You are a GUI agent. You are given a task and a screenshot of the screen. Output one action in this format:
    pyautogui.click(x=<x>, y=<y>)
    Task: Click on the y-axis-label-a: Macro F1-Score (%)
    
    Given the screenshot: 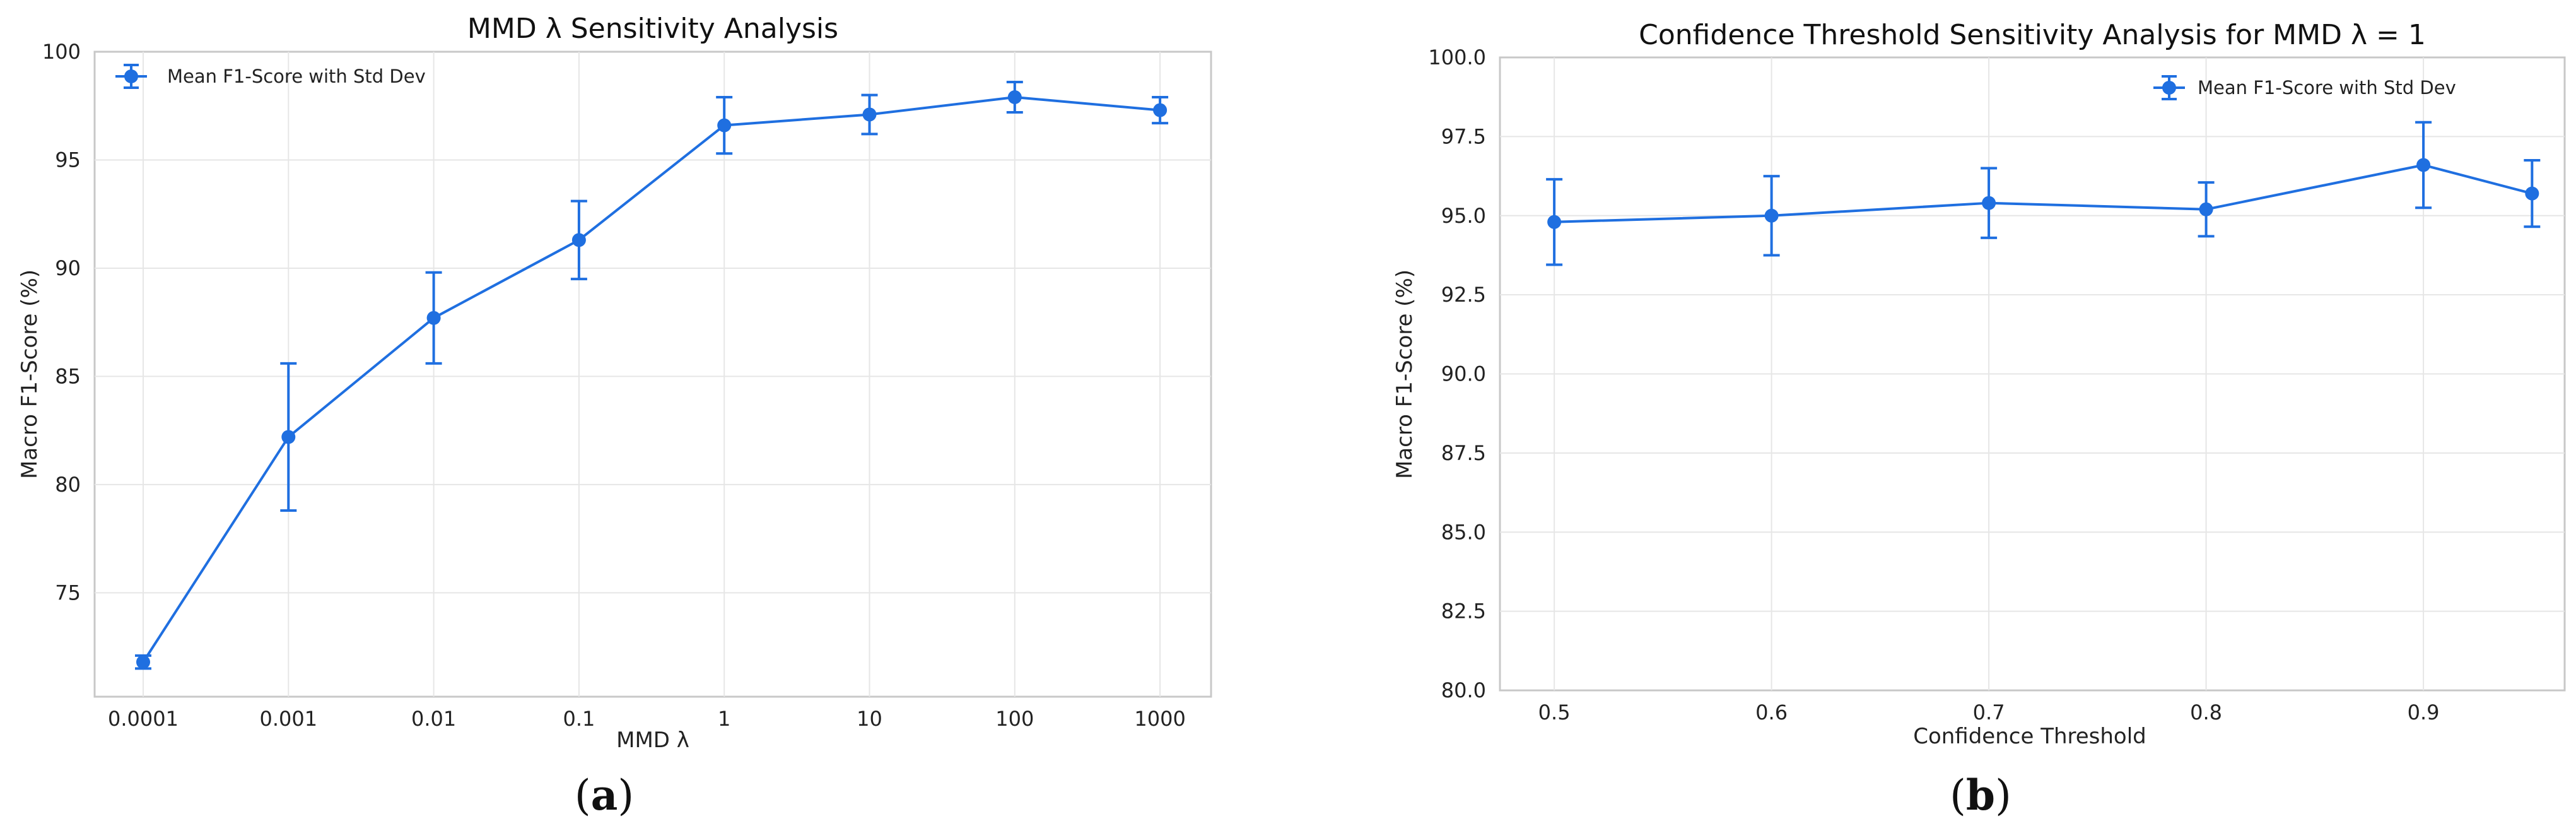 What is the action you would take?
    pyautogui.click(x=29, y=374)
    